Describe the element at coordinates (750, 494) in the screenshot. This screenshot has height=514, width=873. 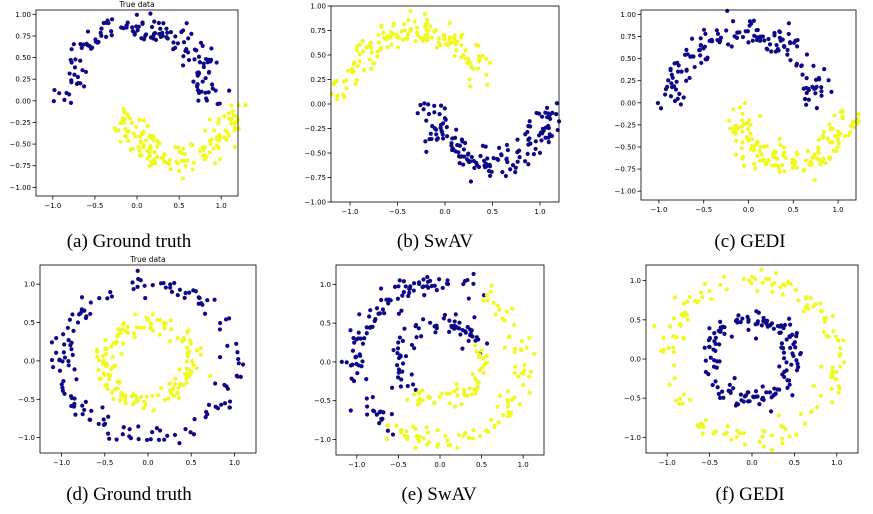
I see `panel-f-caption: (f) GEDI` at that location.